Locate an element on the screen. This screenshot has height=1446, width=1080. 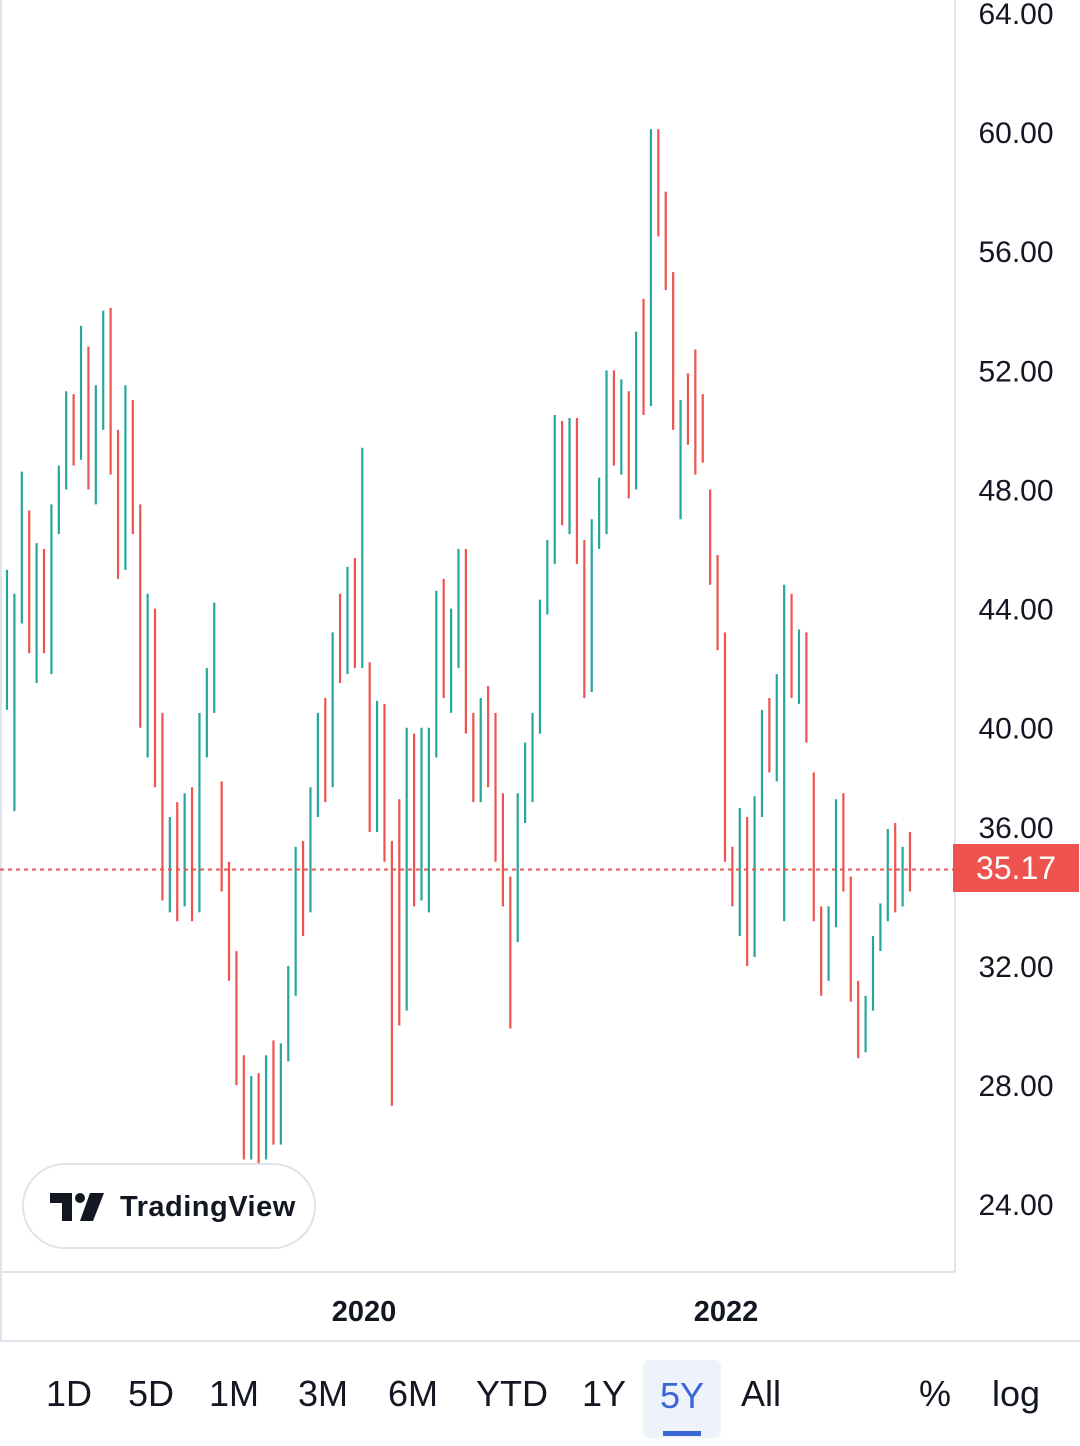
y-tick-label: 48.00 is located at coordinates (1015, 490).